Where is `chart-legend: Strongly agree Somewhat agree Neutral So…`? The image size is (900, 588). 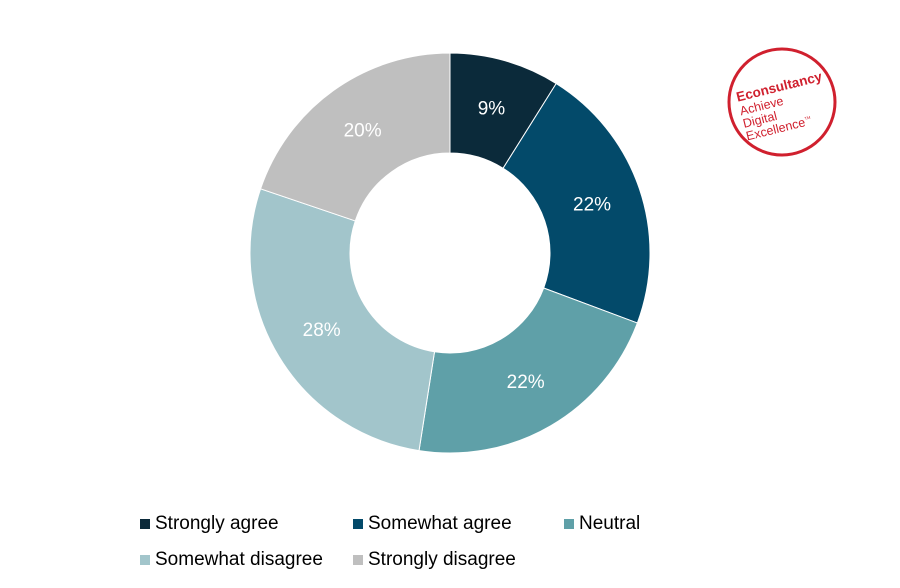 chart-legend: Strongly agree Somewhat agree Neutral So… is located at coordinates (420, 545).